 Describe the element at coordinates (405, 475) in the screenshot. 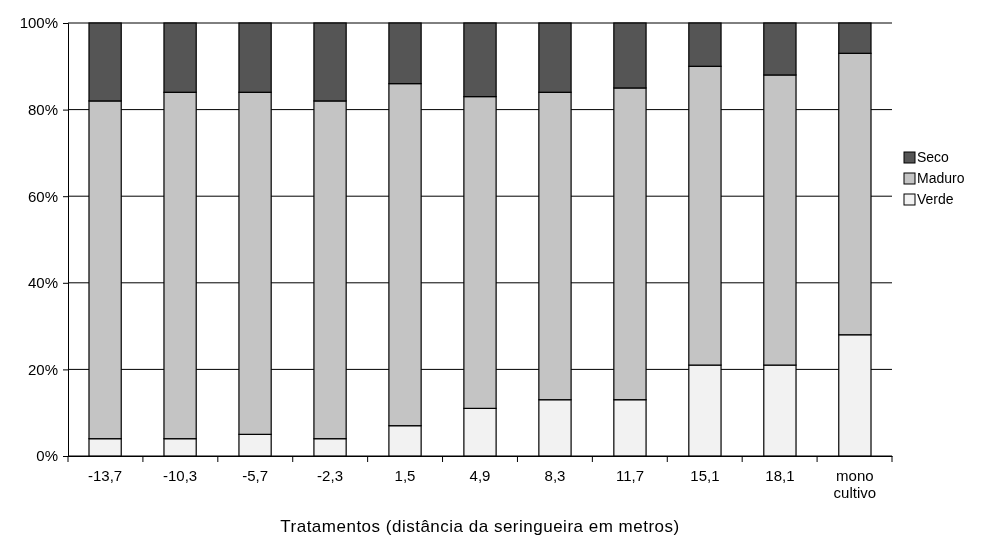

I see `x-tick-label: 1,5` at that location.